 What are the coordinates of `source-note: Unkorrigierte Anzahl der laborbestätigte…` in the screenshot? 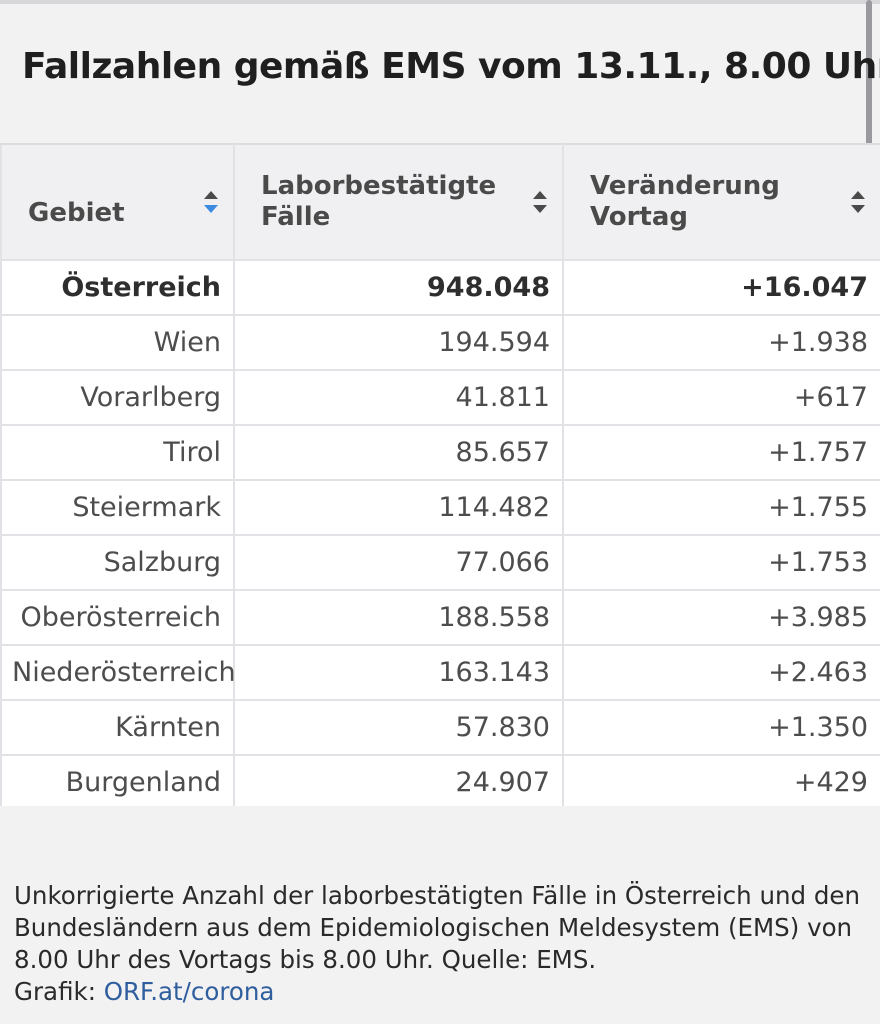 It's located at (439, 944).